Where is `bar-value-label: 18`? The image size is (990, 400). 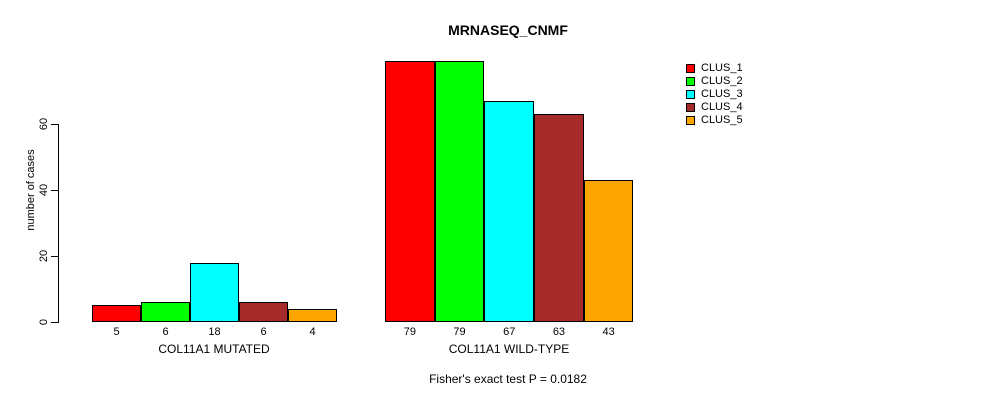
bar-value-label: 18 is located at coordinates (214, 332).